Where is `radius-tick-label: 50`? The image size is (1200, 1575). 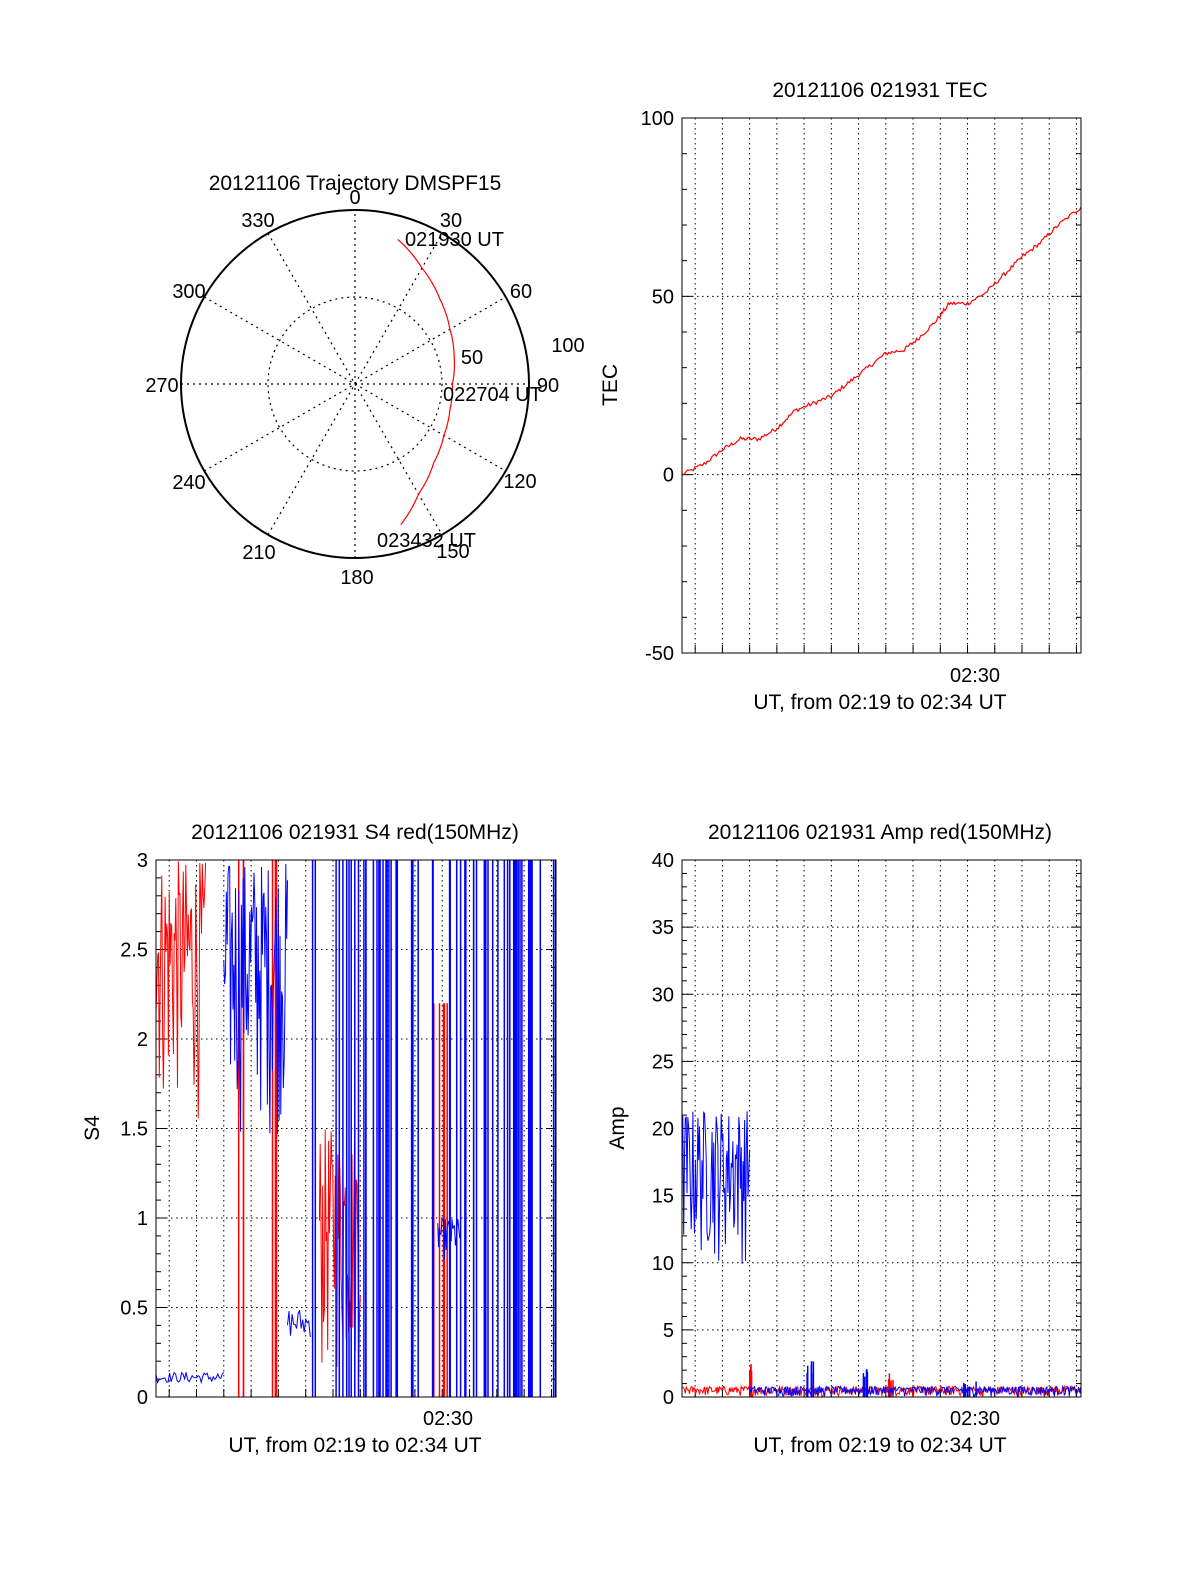
radius-tick-label: 50 is located at coordinates (472, 358).